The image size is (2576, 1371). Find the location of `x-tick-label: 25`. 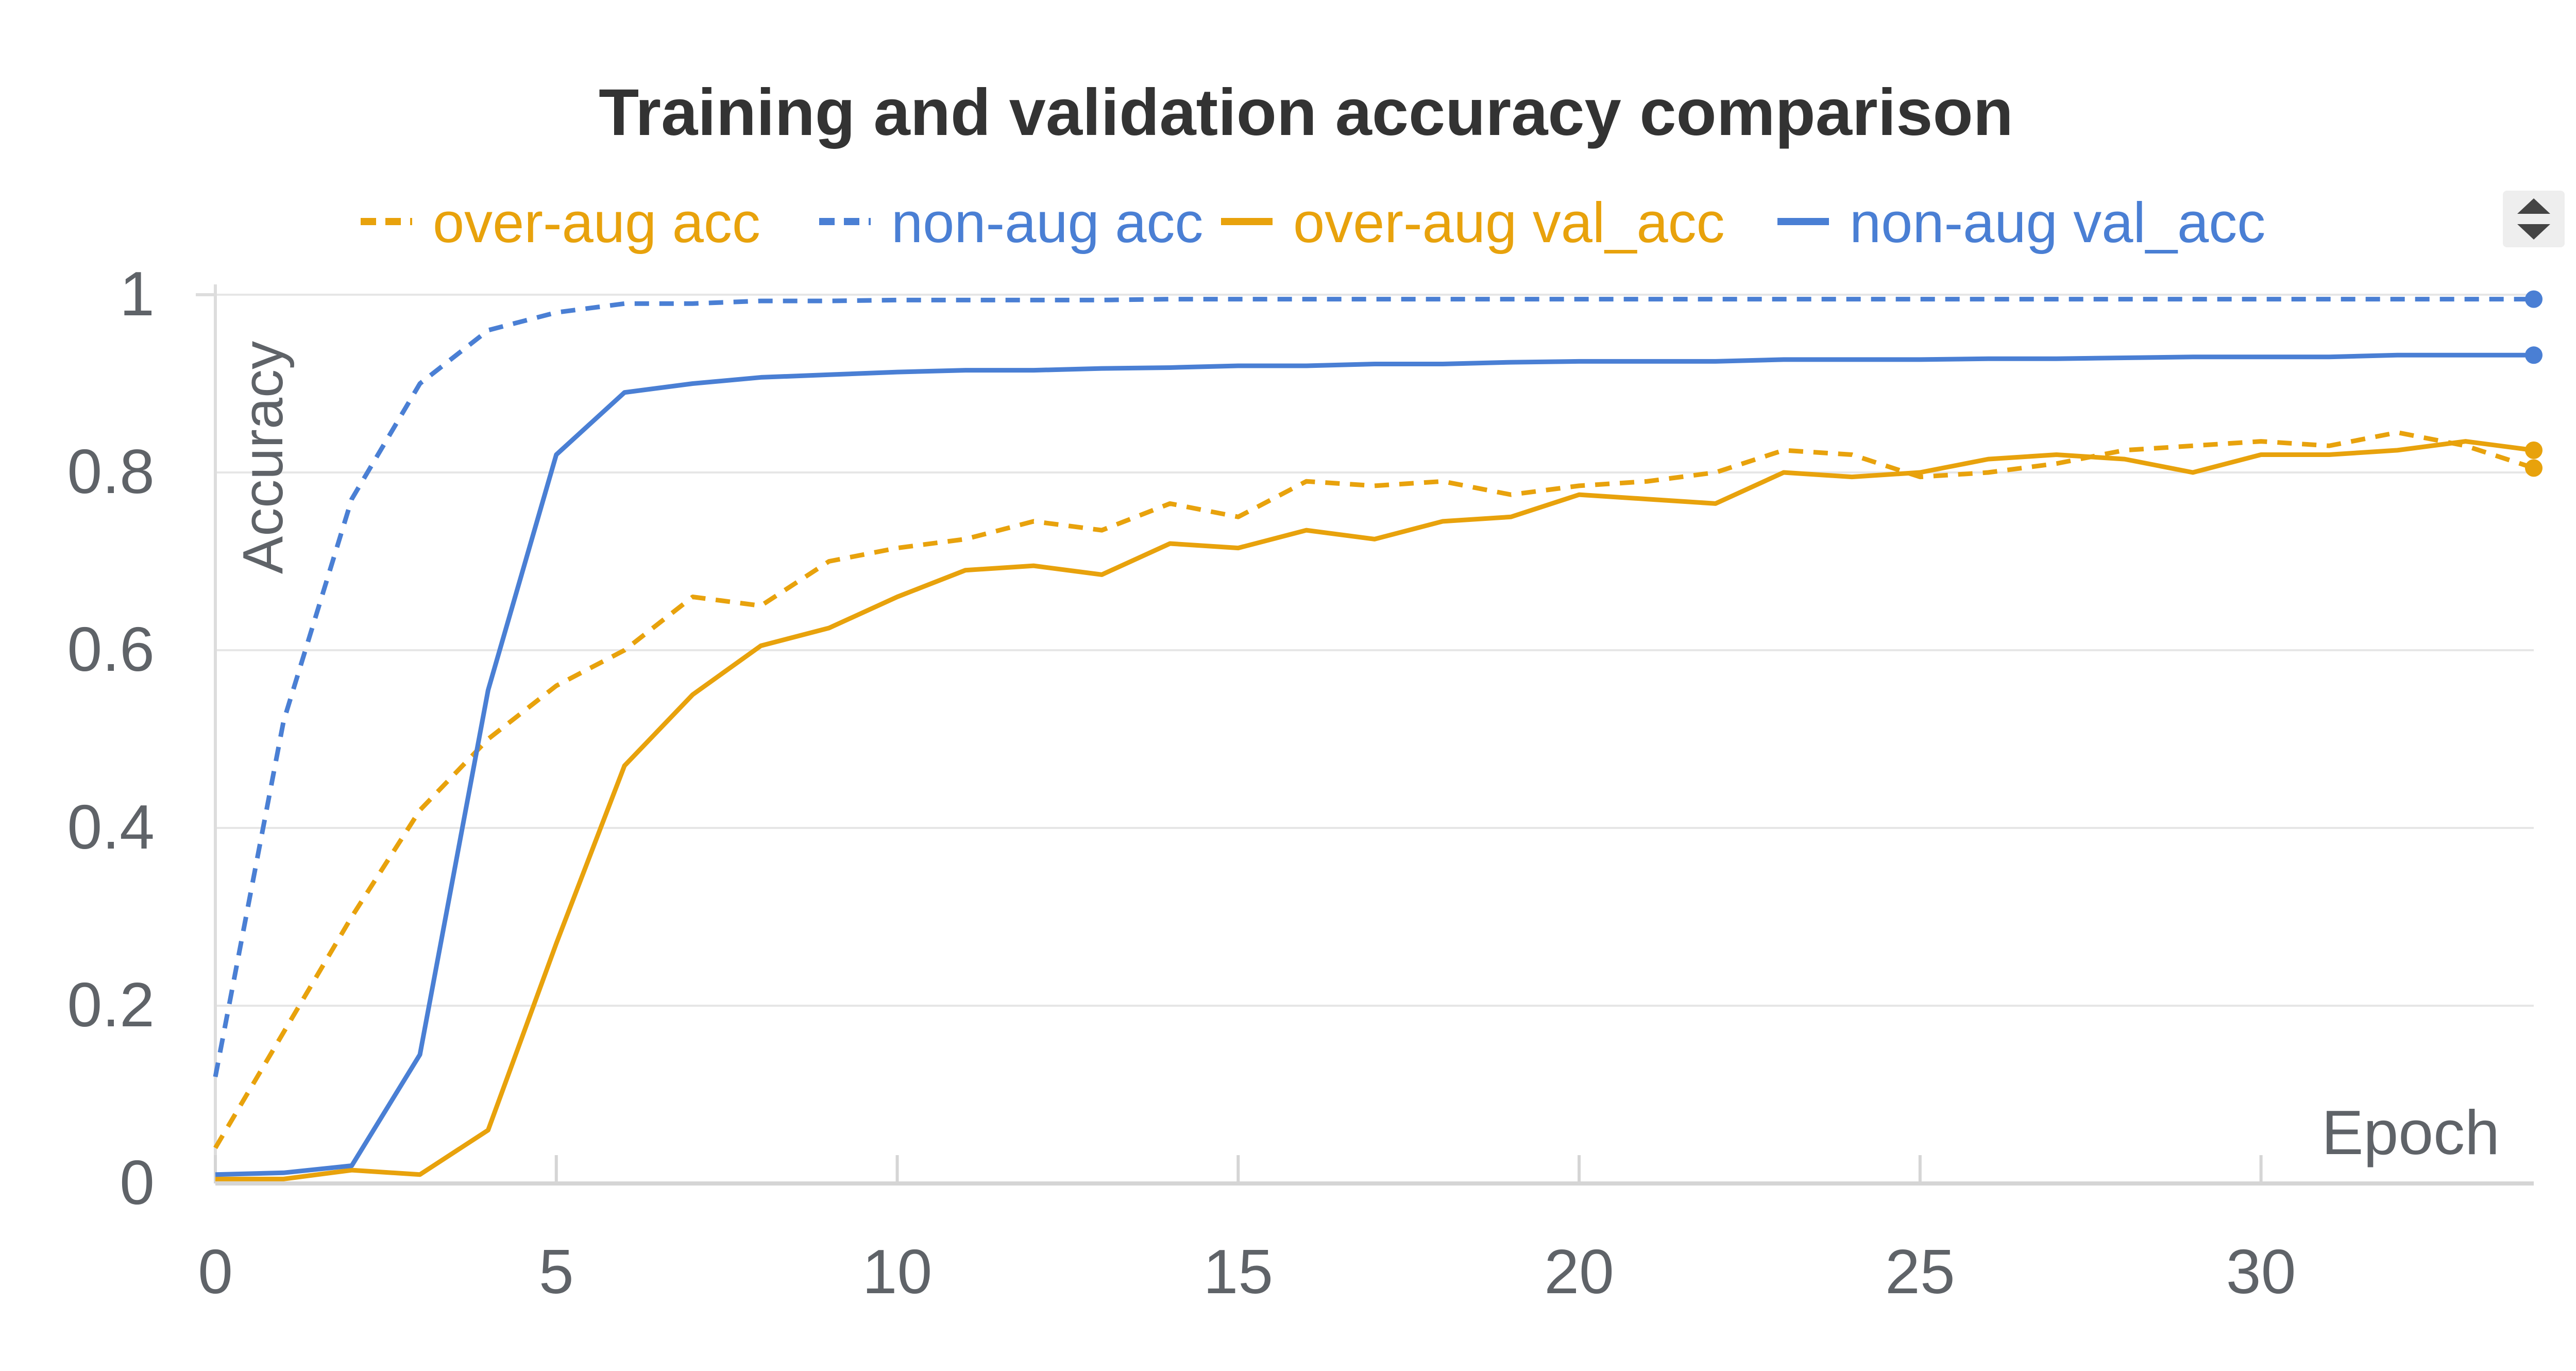

x-tick-label: 25 is located at coordinates (1920, 1272).